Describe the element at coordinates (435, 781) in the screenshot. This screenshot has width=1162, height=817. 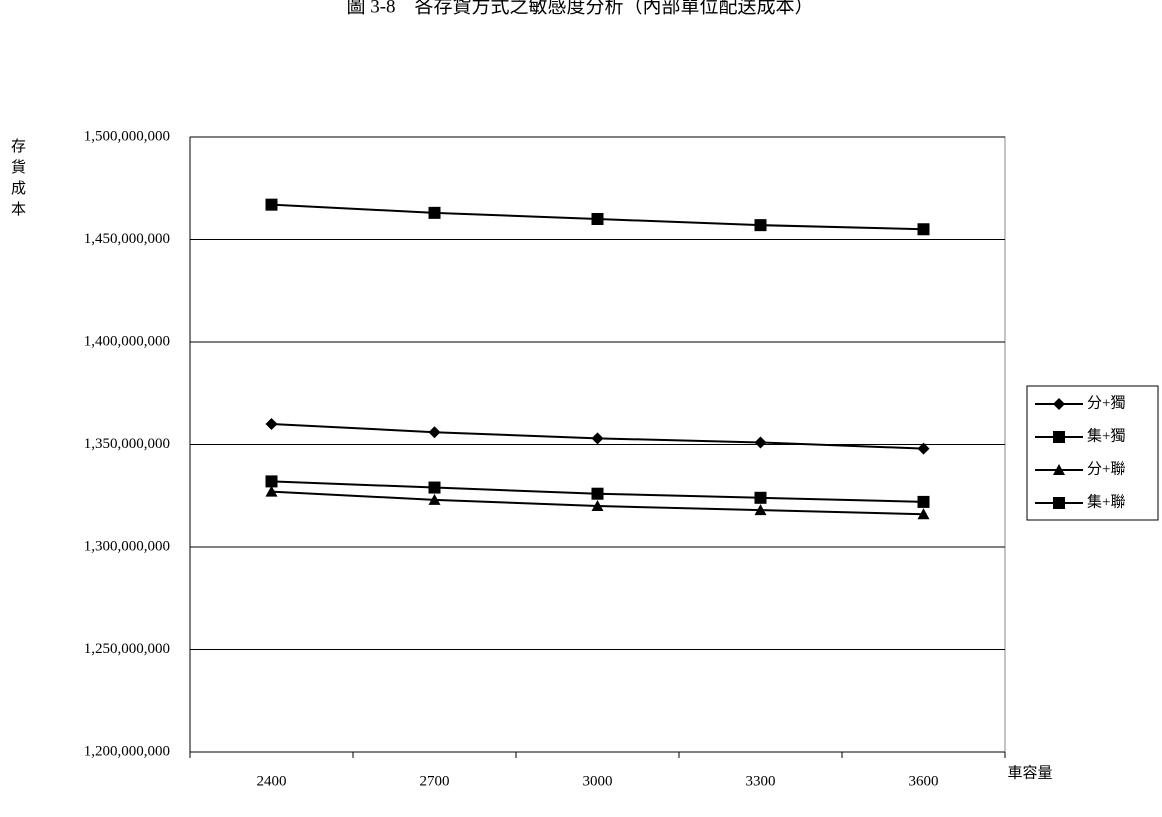
I see `x-tick-label: 2700` at that location.